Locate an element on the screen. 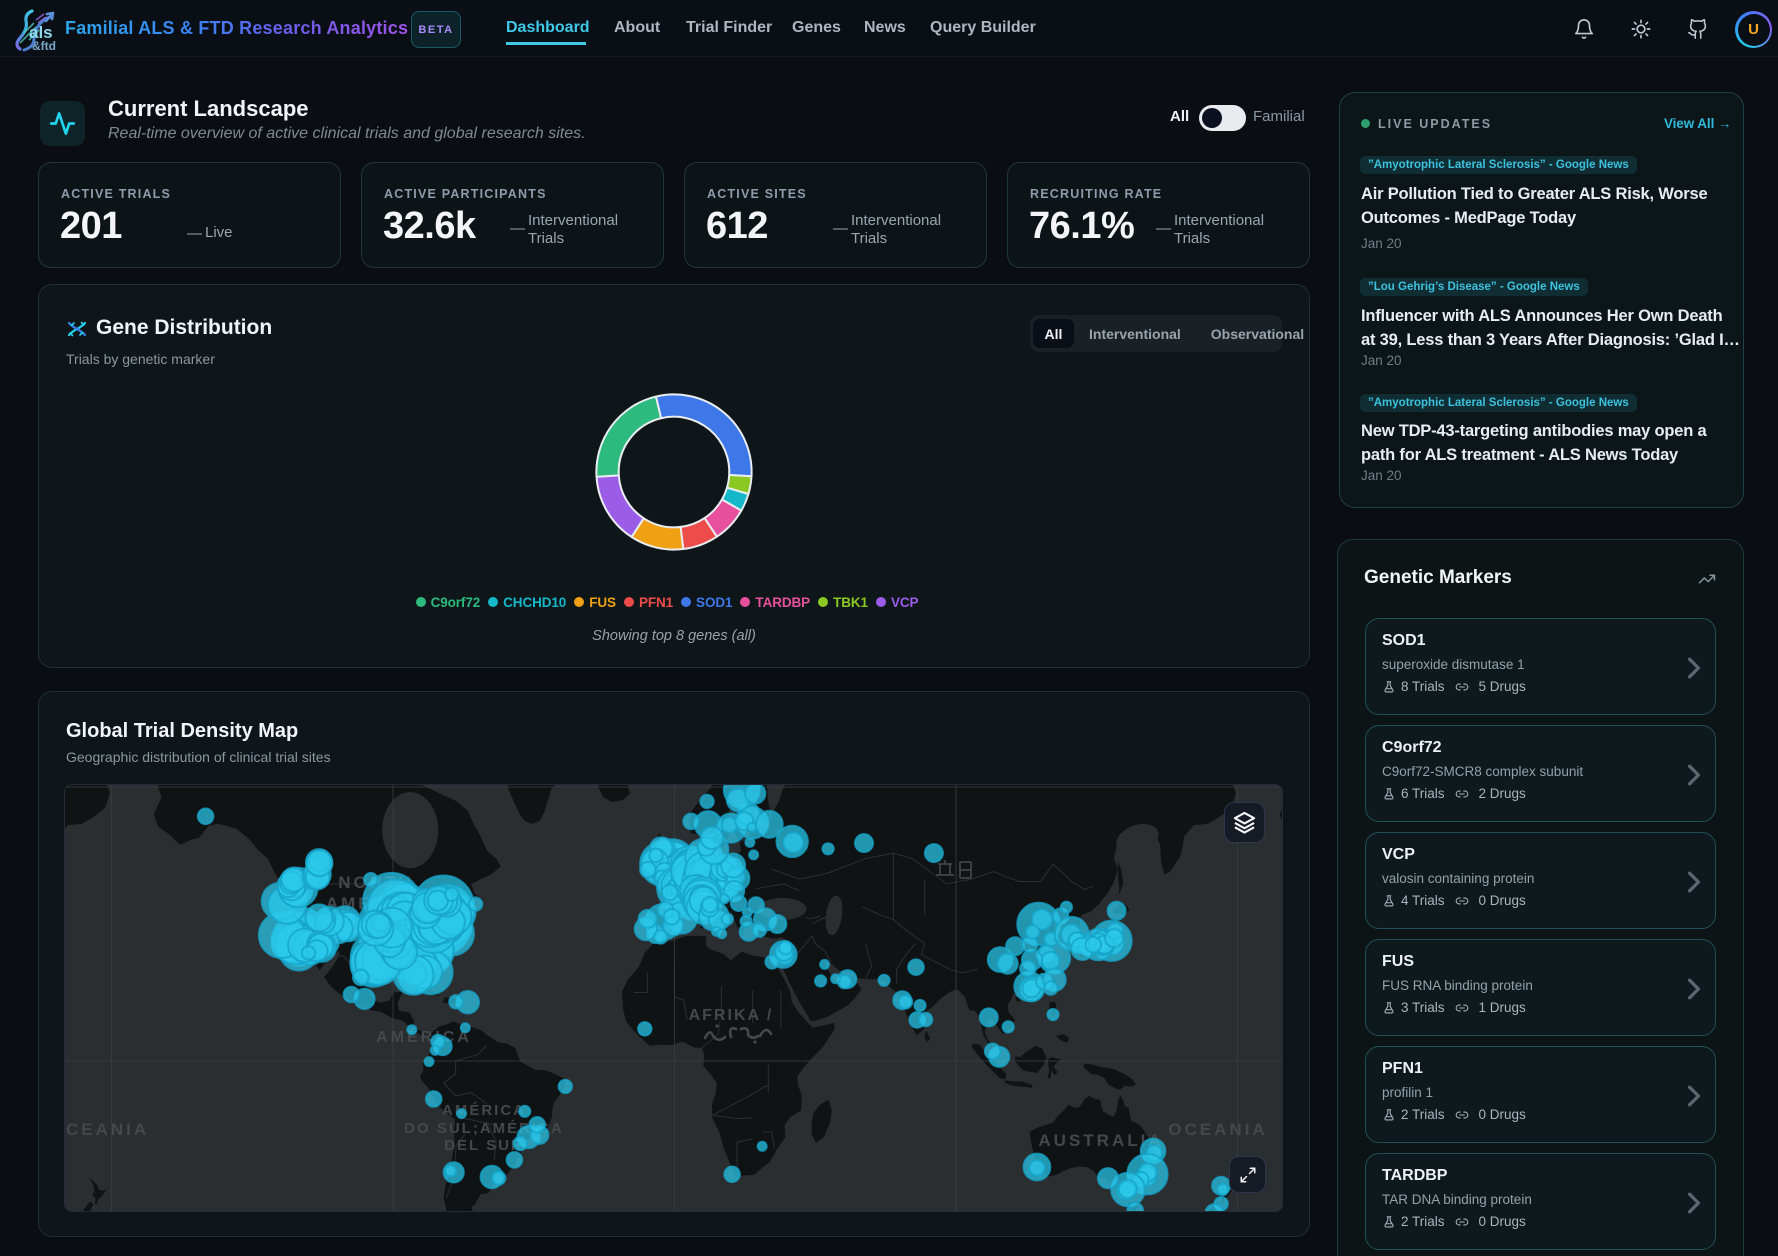  svg-text: &ftd is located at coordinates (44, 46).